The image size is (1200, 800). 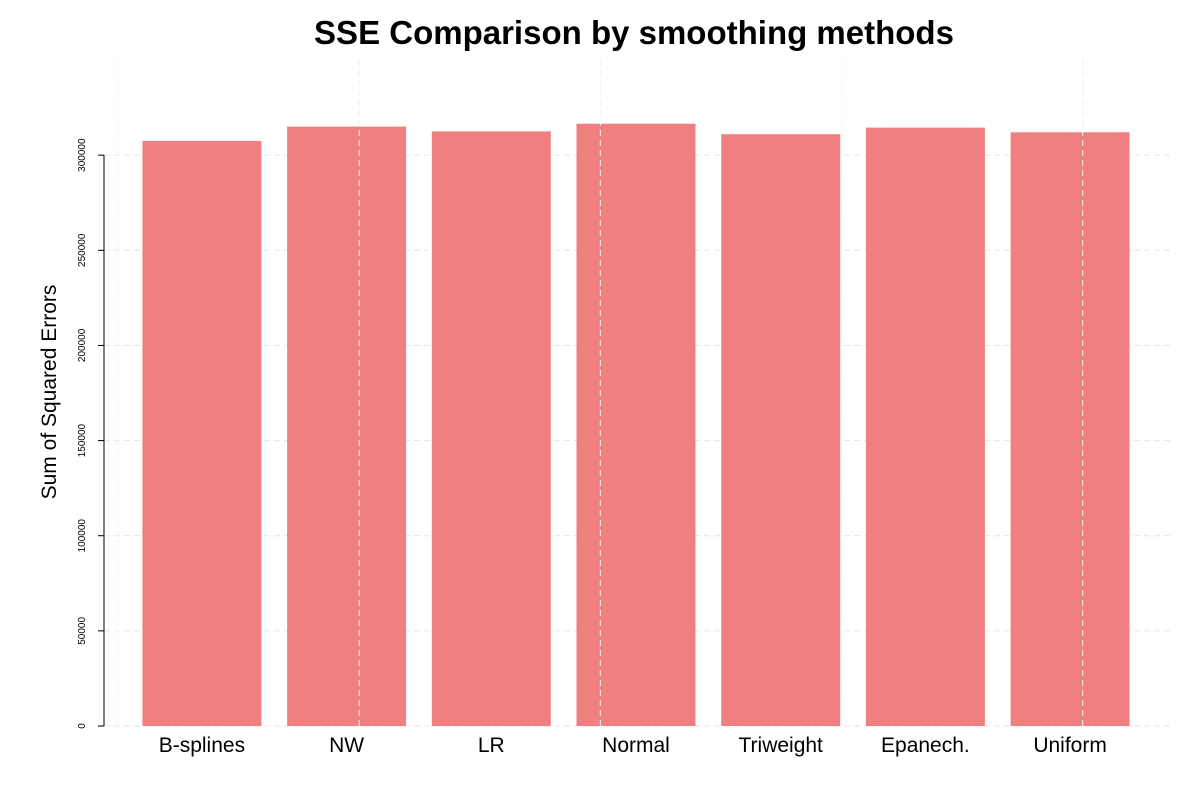 I want to click on x-tick-label: NW, so click(x=346, y=745).